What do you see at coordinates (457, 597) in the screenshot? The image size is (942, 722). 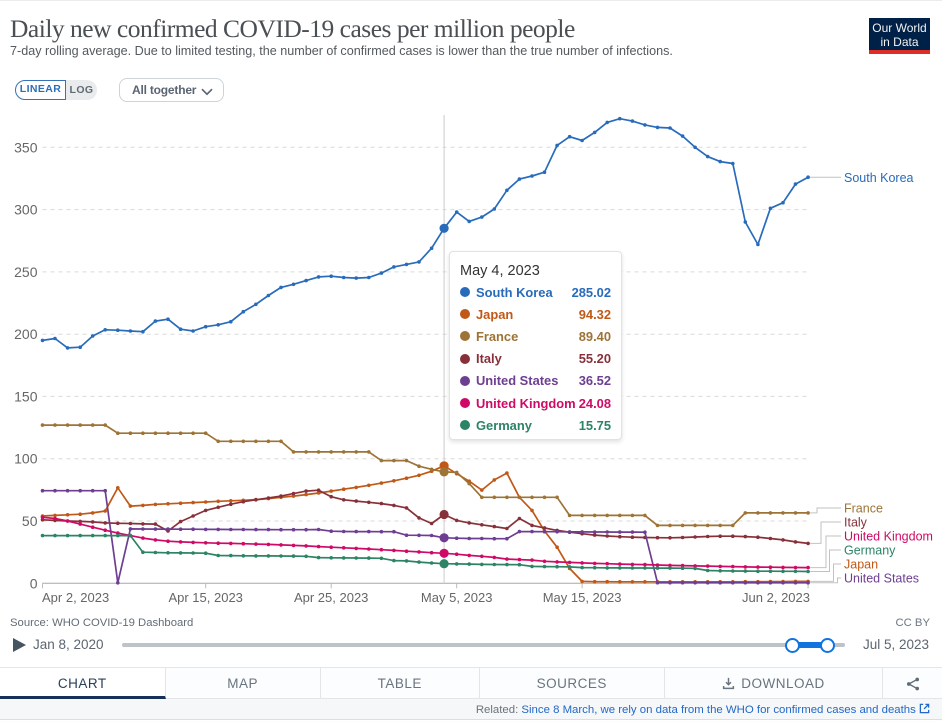 I see `svg-text: May 5, 2023` at bounding box center [457, 597].